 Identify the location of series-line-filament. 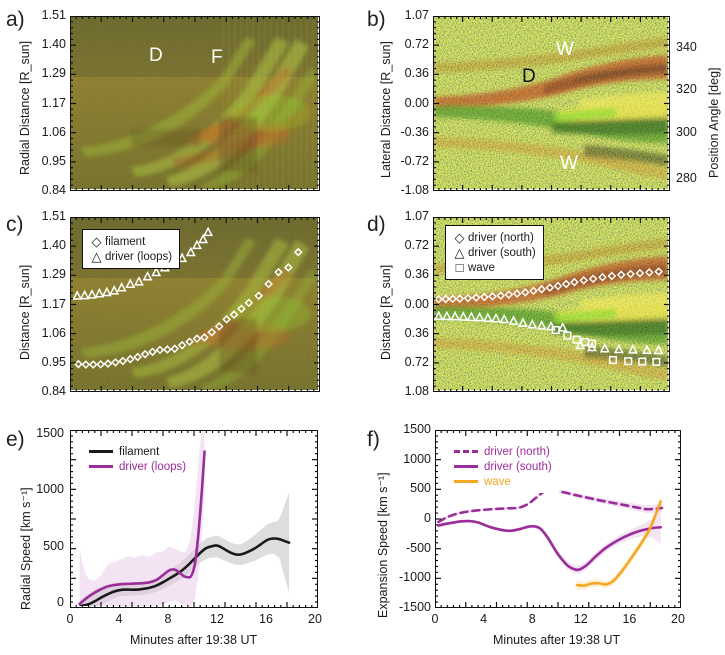
(185, 571).